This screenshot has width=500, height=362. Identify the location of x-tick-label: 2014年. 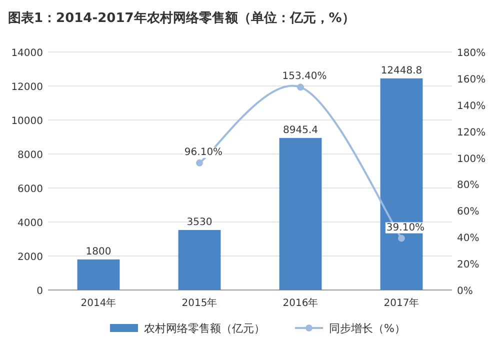
(98, 303).